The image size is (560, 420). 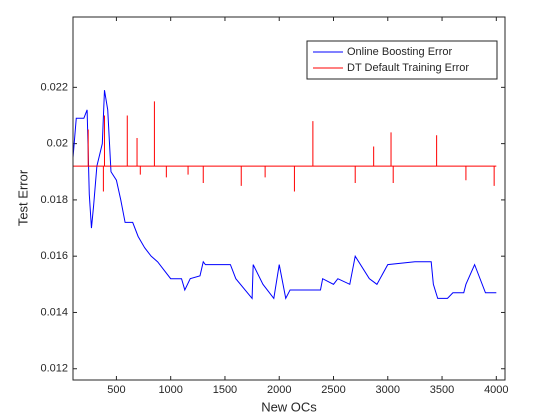 I want to click on y-tick-label: 0.02, so click(x=57, y=144).